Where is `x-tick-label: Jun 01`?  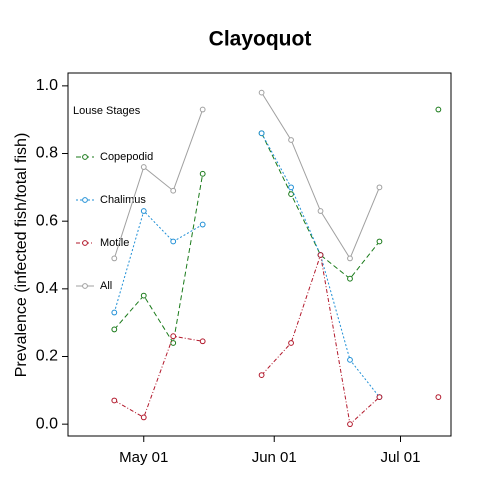
x-tick-label: Jun 01 is located at coordinates (274, 457).